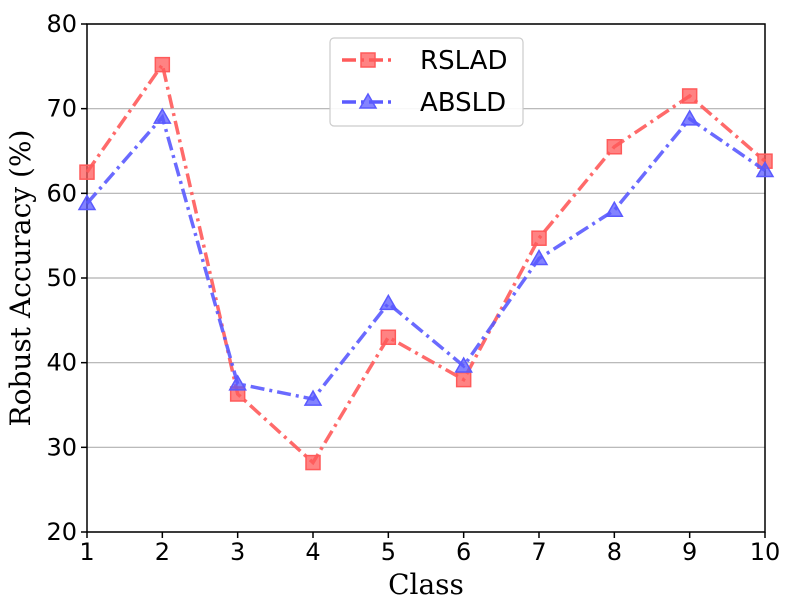 The width and height of the screenshot is (797, 598). Describe the element at coordinates (463, 103) in the screenshot. I see `legend-label: ABSLD` at that location.